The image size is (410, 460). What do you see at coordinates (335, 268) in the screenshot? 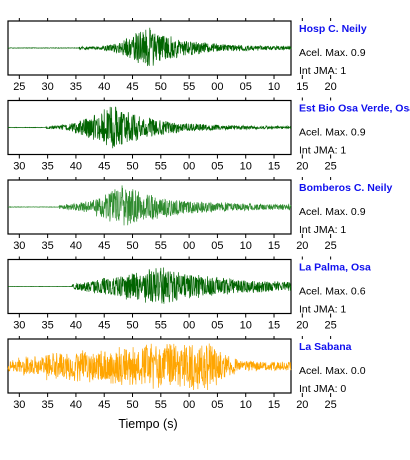
I see `station-name: La Palma, Osa` at bounding box center [335, 268].